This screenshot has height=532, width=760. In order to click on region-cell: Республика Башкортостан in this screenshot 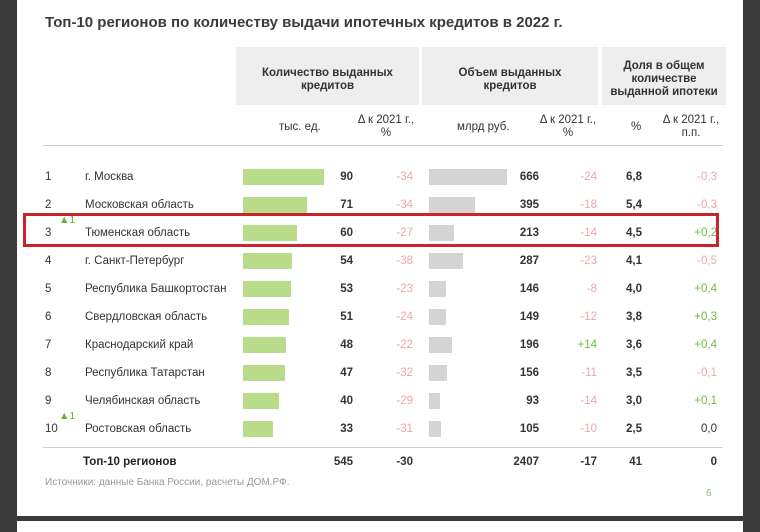, I will do `click(156, 289)`.